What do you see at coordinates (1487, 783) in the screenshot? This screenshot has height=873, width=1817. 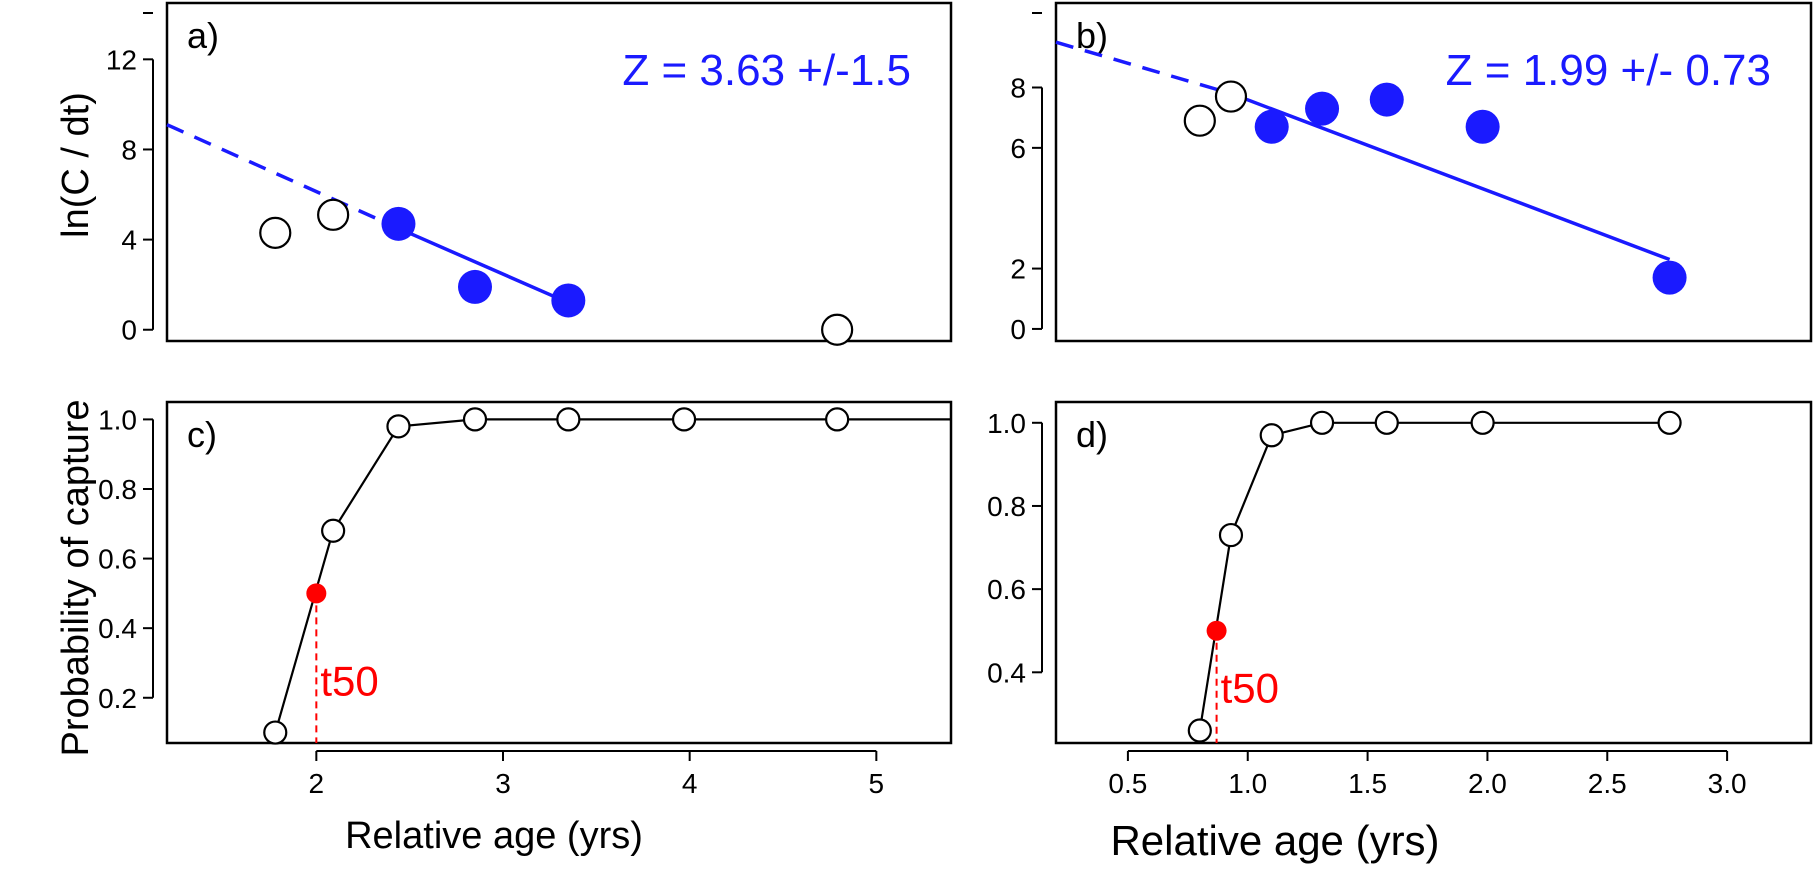 I see `x-tick-label: 2.0` at bounding box center [1487, 783].